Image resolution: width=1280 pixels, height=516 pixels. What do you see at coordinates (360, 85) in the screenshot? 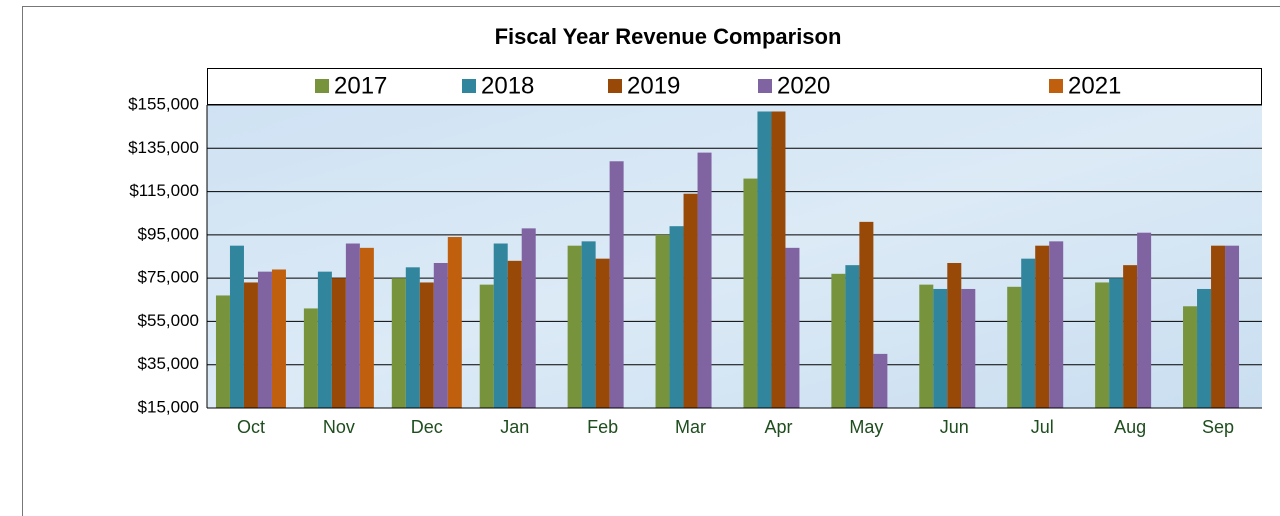
I see `legend-label: 2017` at bounding box center [360, 85].